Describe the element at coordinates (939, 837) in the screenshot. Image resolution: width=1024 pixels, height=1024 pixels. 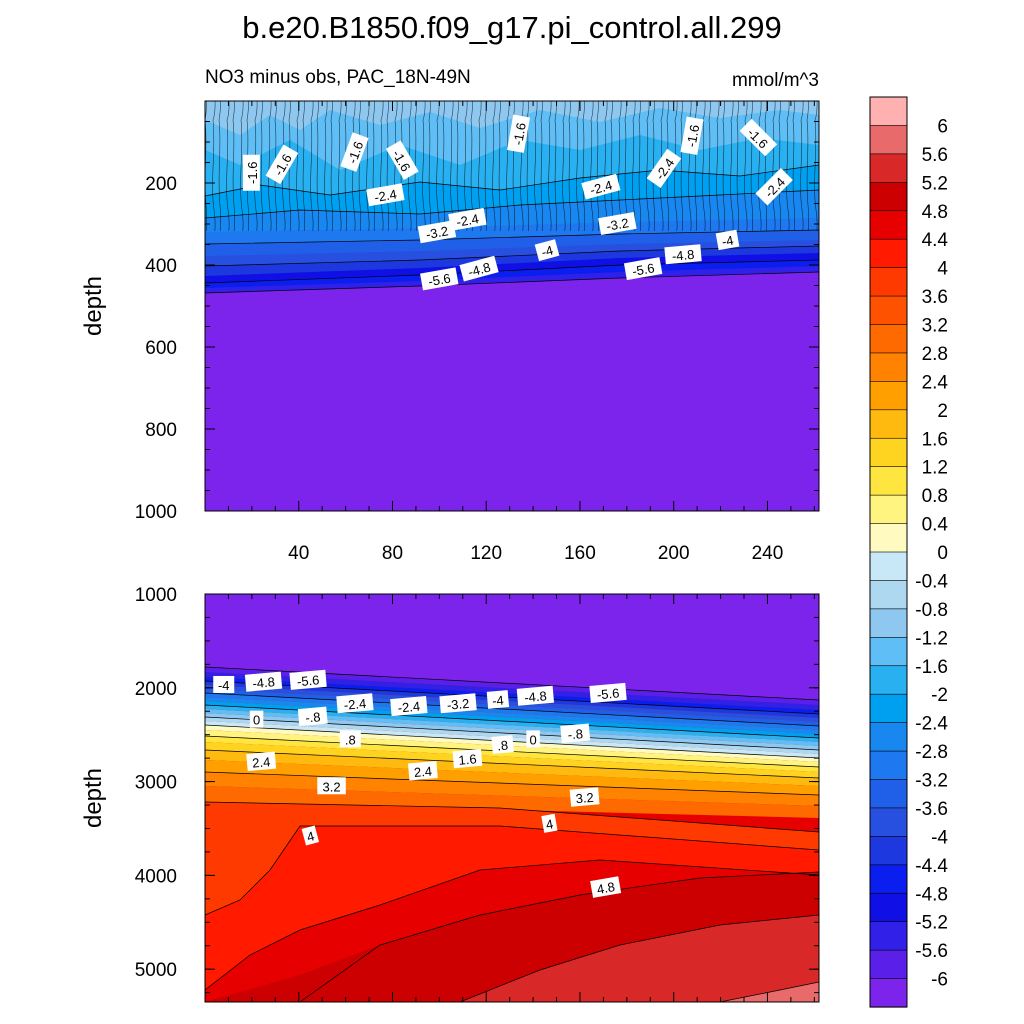
I see `colorbar-label: -4` at that location.